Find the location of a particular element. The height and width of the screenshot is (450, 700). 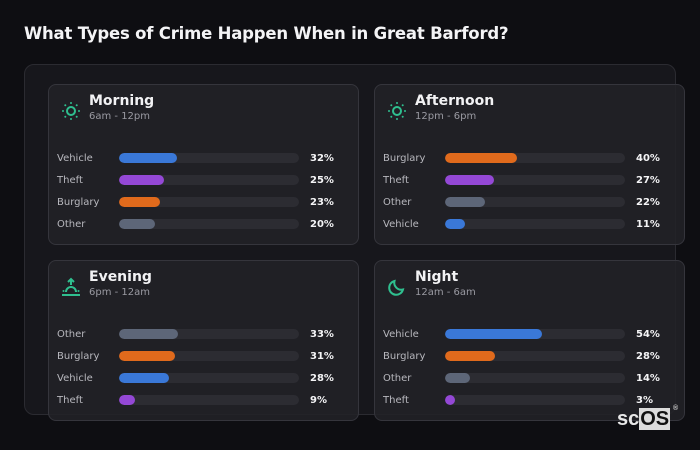

bar-percent: 54% is located at coordinates (648, 334).